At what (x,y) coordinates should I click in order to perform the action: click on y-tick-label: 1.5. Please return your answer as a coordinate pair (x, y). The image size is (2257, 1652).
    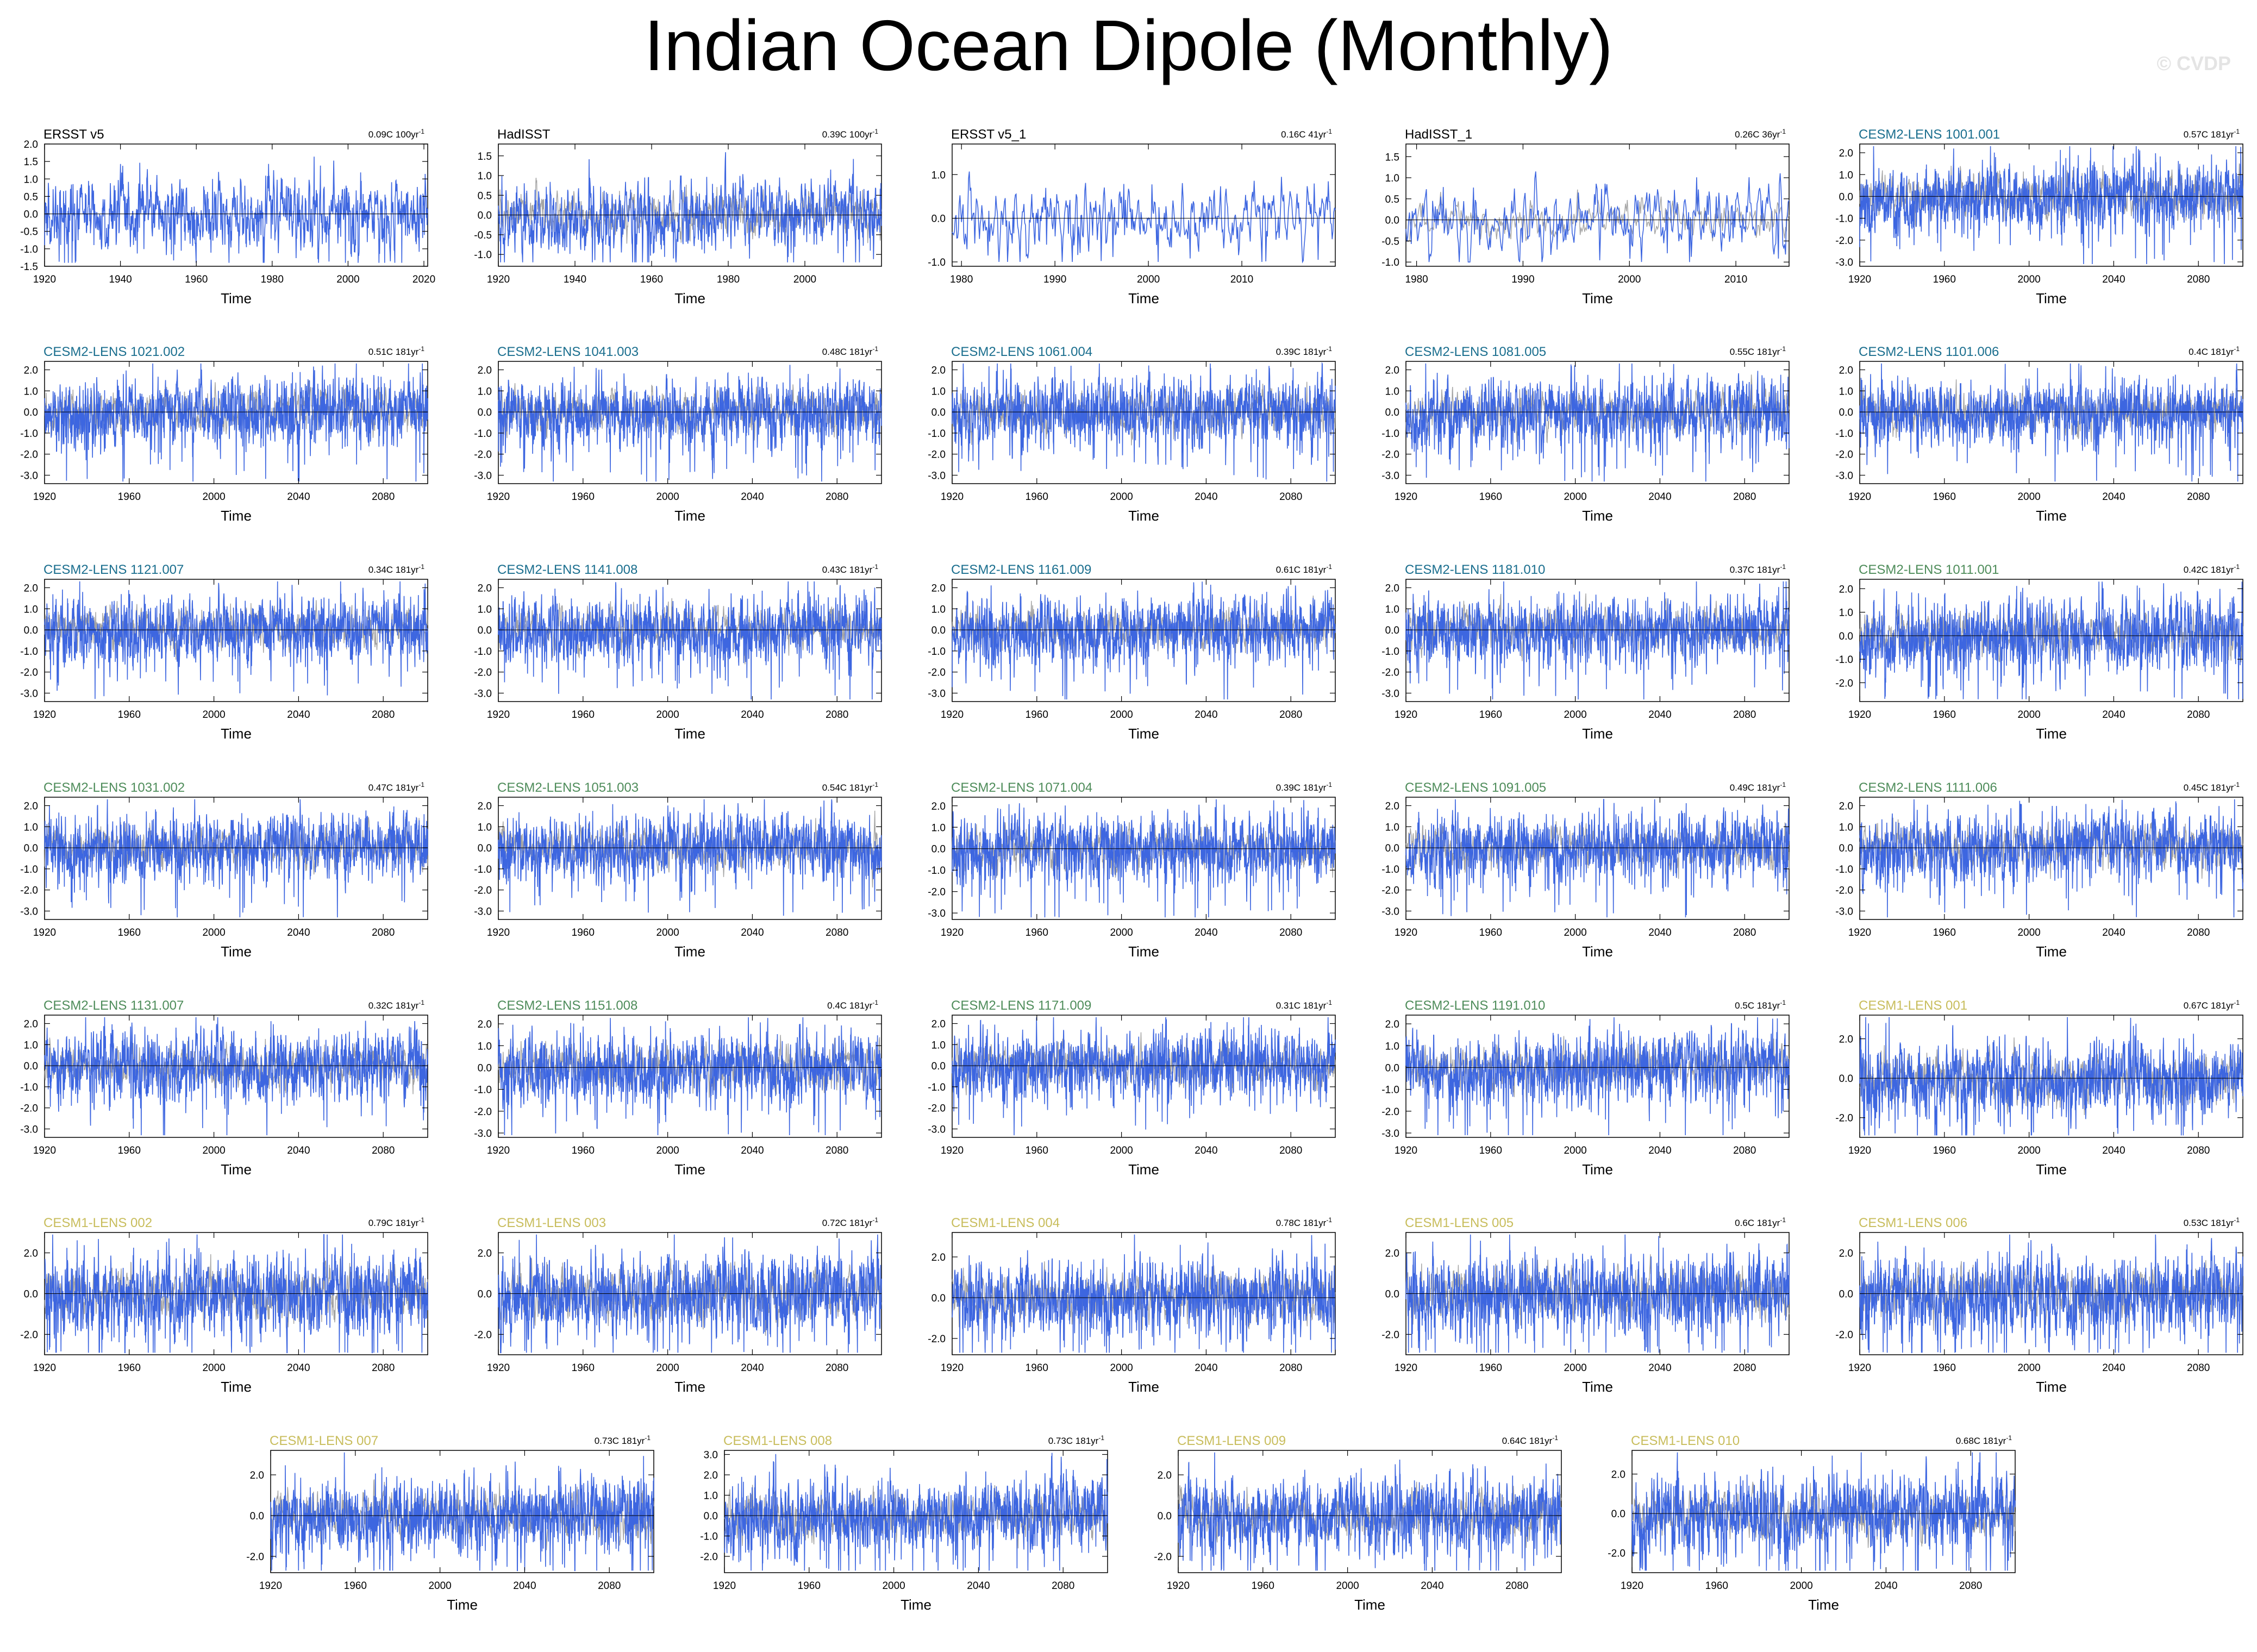
    Looking at the image, I should click on (1392, 157).